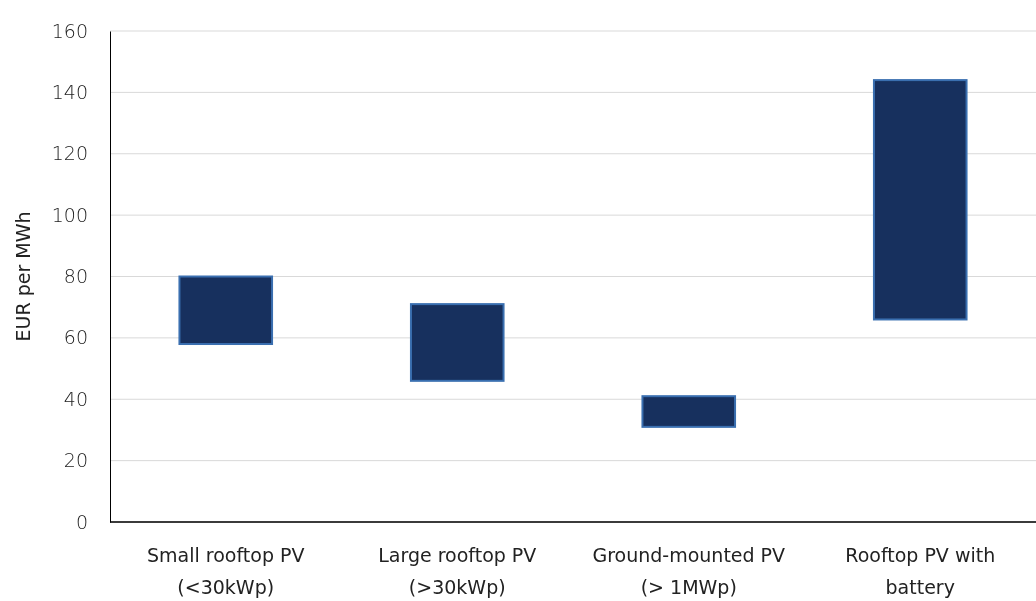 The image size is (1036, 601). I want to click on y-tick-label: 120, so click(69, 153).